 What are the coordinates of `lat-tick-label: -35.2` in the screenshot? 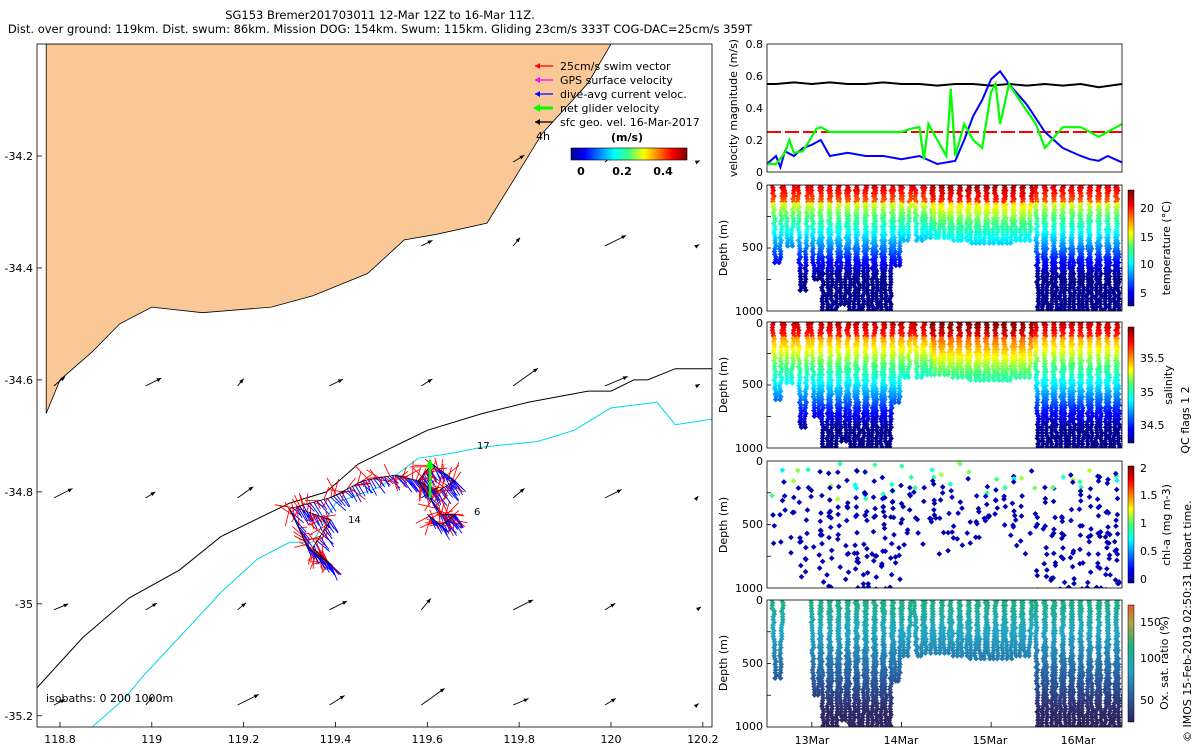 It's located at (19, 716).